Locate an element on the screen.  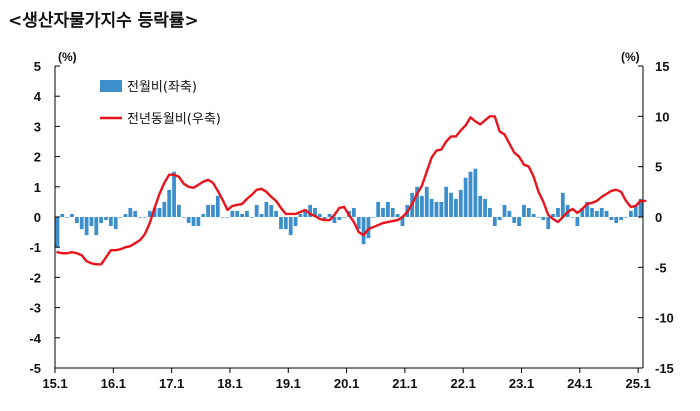
x-tick-label: 15.1 is located at coordinates (54, 383).